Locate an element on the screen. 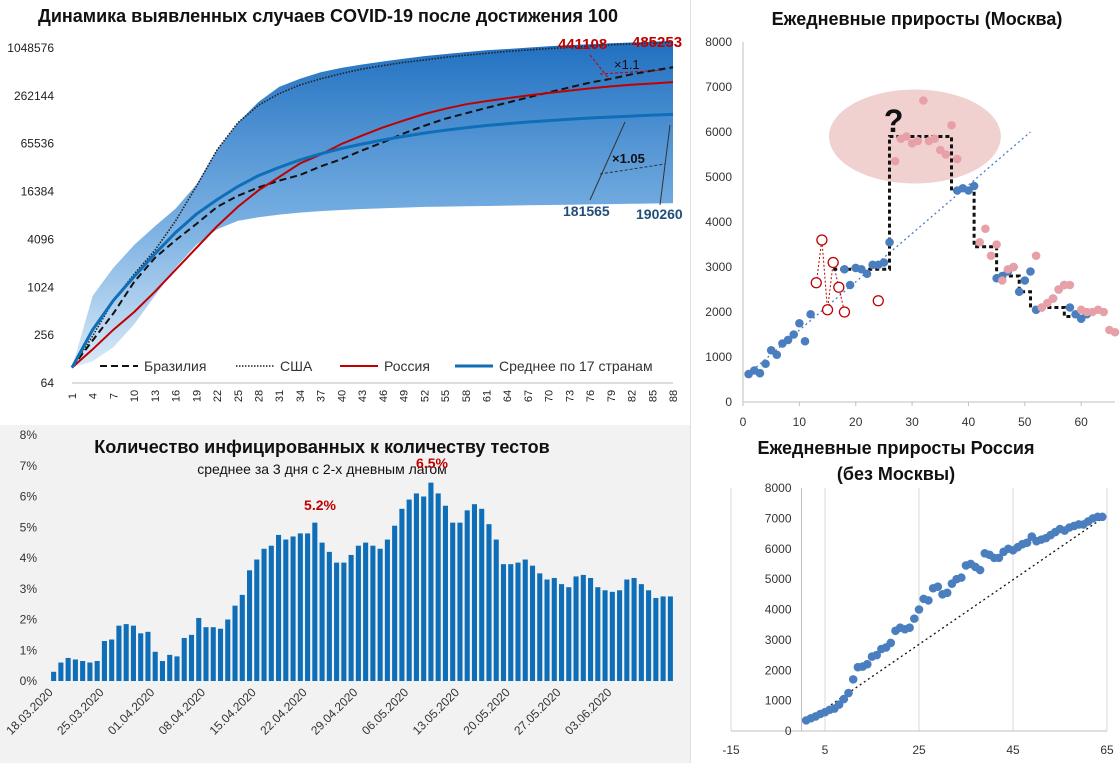 The width and height of the screenshot is (1120, 763). x-tick-label: 7 is located at coordinates (114, 396).